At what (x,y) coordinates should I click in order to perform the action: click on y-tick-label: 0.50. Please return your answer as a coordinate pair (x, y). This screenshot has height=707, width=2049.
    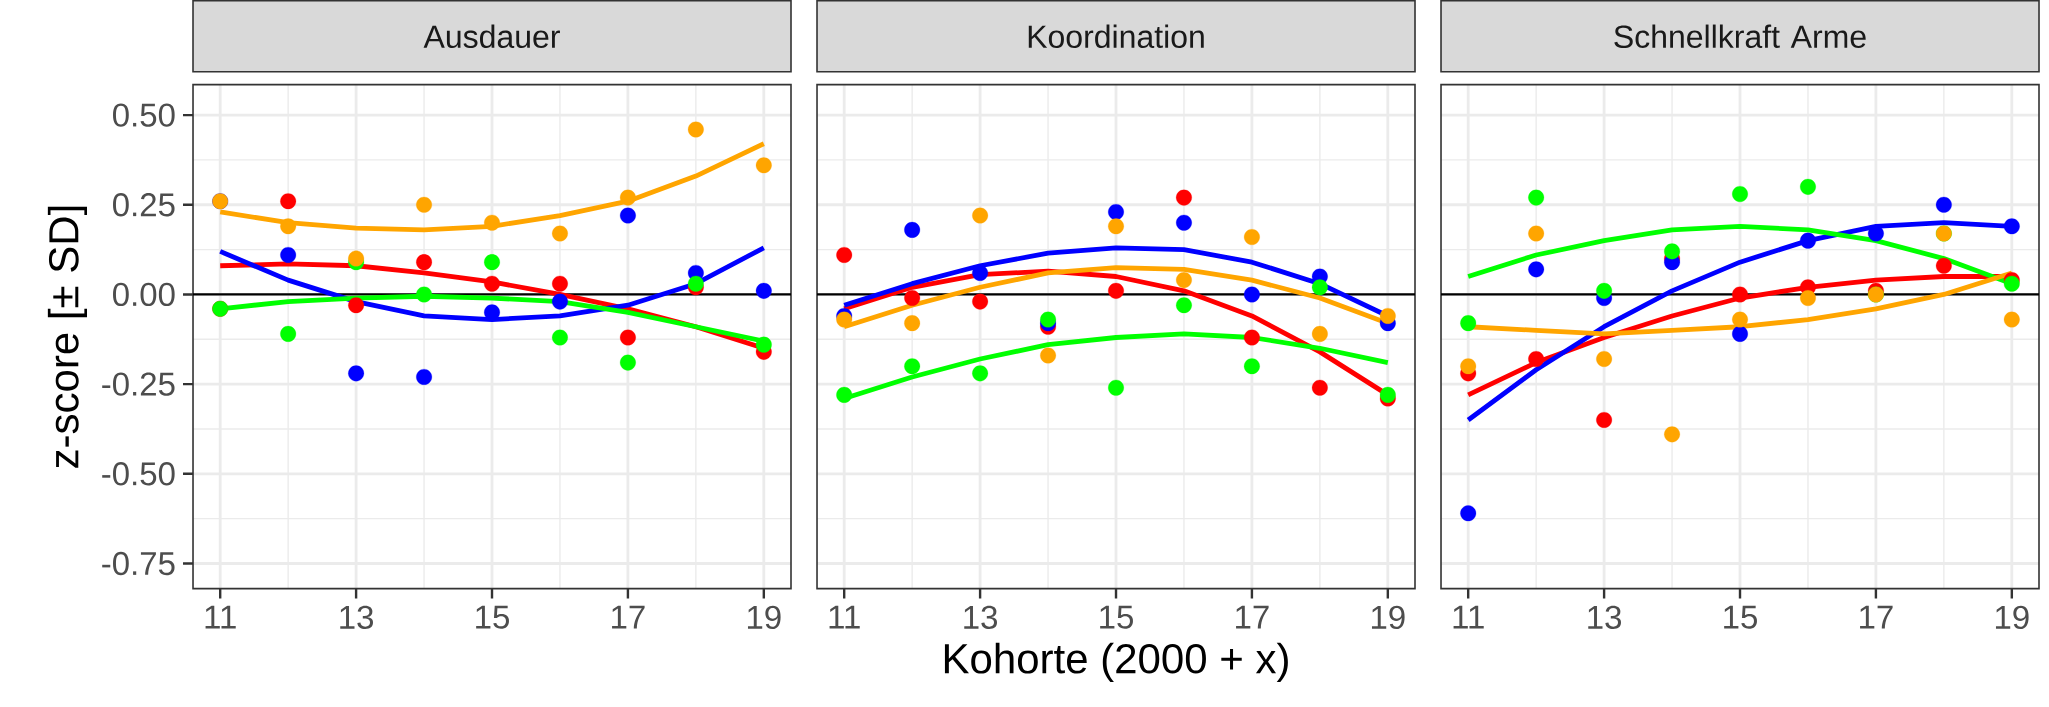
    Looking at the image, I should click on (144, 115).